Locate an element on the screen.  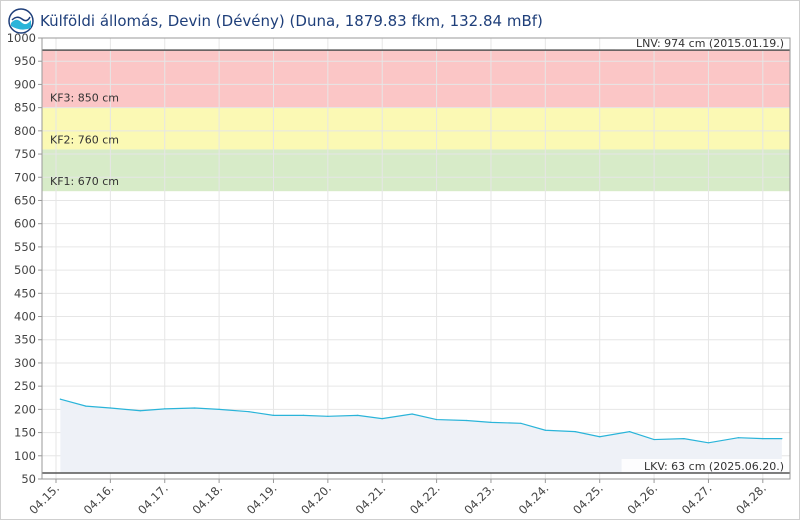
y-tick-label: 450 is located at coordinates (25, 293).